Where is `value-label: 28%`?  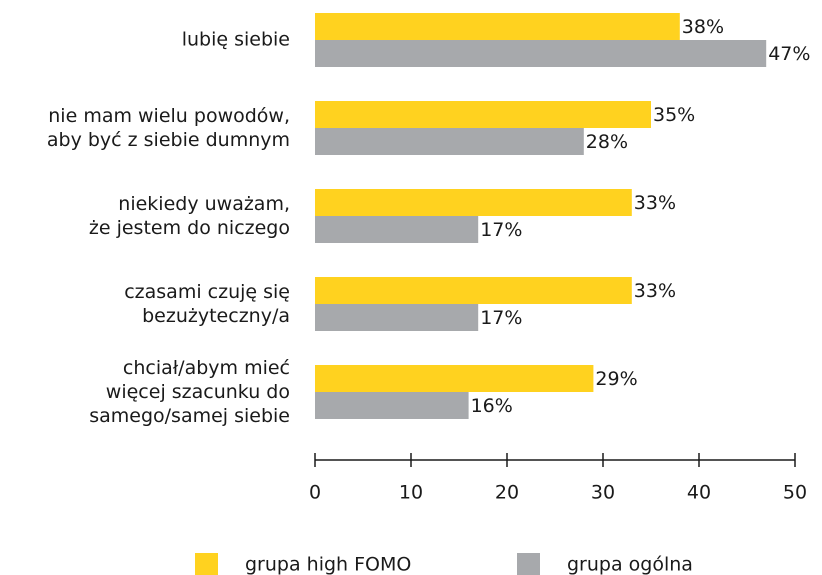
value-label: 28% is located at coordinates (607, 142).